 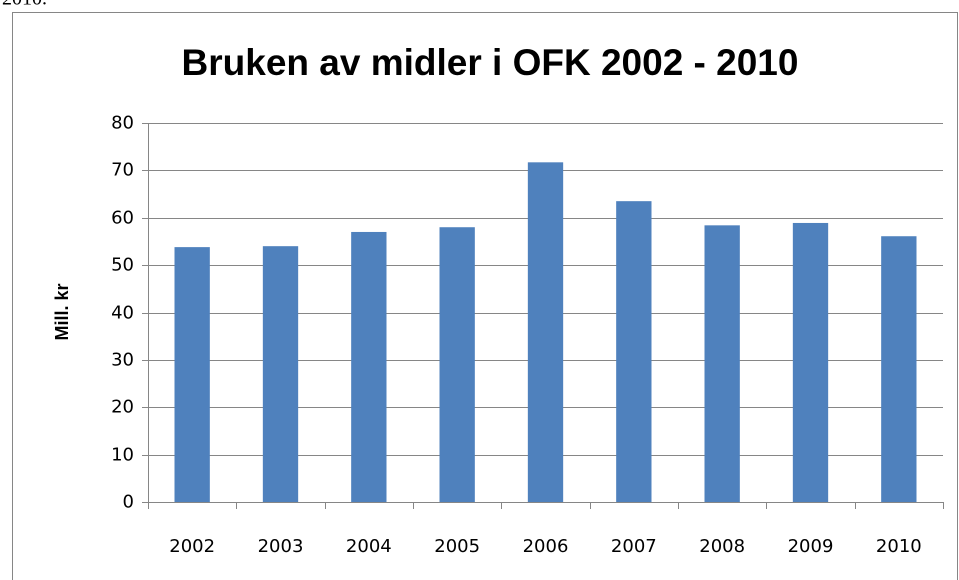 What do you see at coordinates (369, 546) in the screenshot?
I see `x-tick-label: 2004` at bounding box center [369, 546].